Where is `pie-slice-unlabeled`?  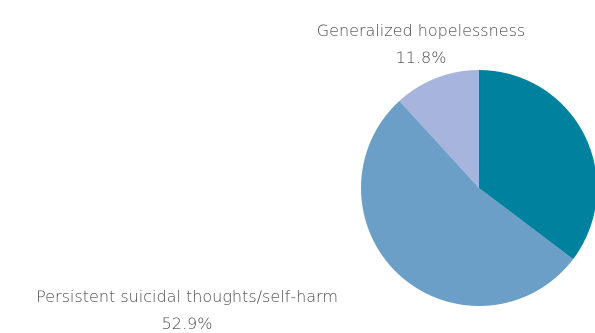 pie-slice-unlabeled is located at coordinates (537, 165).